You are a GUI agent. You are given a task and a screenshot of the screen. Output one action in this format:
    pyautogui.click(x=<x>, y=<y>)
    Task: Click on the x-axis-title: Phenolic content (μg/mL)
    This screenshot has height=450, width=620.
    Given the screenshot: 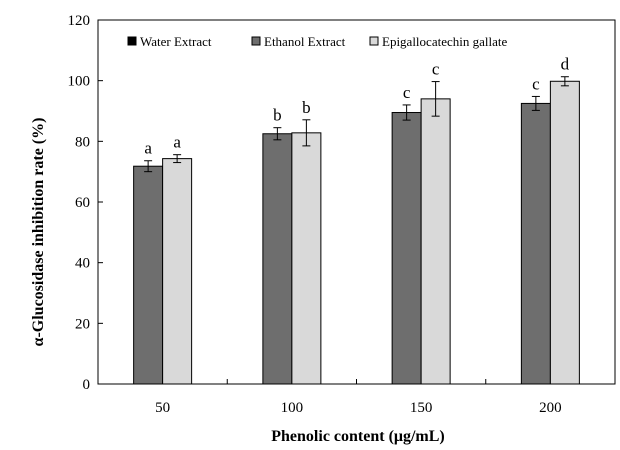 What is the action you would take?
    pyautogui.click(x=358, y=436)
    